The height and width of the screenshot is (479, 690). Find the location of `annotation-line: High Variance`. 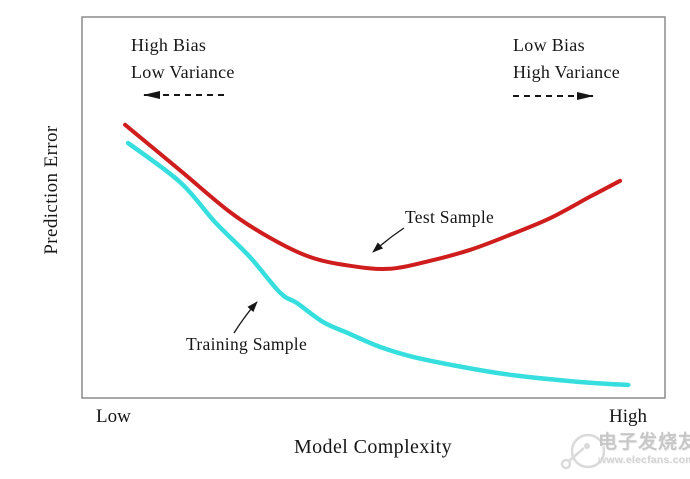

annotation-line: High Variance is located at coordinates (567, 72).